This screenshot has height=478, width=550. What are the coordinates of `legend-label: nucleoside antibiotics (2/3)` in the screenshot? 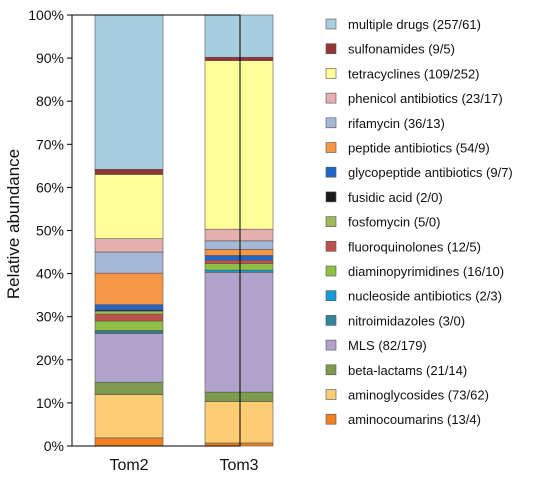 It's located at (425, 296).